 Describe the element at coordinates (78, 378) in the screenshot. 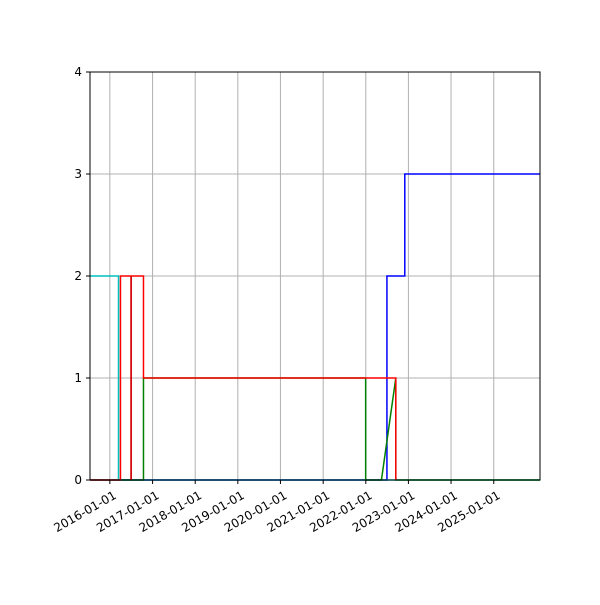

I see `y-tick-label: 1` at that location.